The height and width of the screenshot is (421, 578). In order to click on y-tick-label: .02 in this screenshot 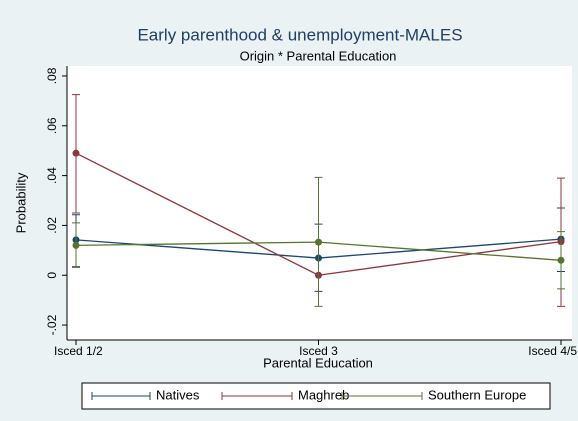, I will do `click(52, 225)`.